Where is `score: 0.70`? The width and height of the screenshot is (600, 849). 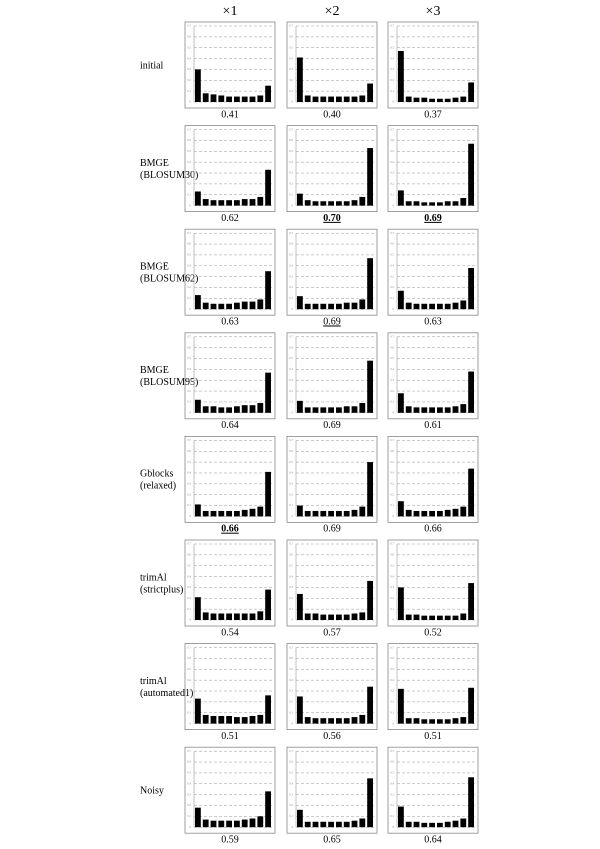
score: 0.70 is located at coordinates (332, 218).